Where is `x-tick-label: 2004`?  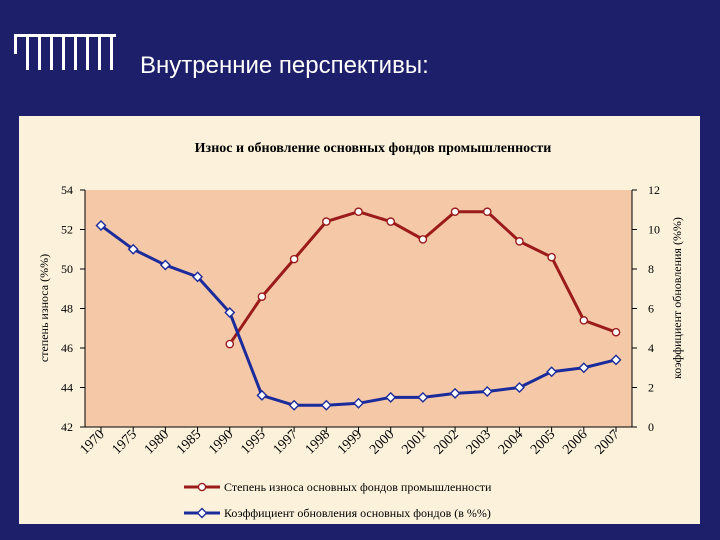 x-tick-label: 2004 is located at coordinates (511, 442).